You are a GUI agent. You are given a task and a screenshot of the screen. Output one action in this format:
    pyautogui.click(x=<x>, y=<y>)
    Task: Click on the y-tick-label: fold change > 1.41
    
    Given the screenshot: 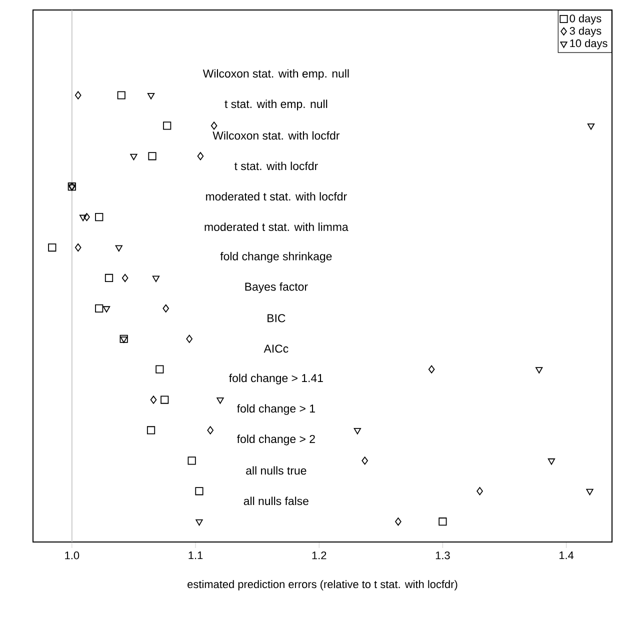 What is the action you would take?
    pyautogui.click(x=276, y=379)
    